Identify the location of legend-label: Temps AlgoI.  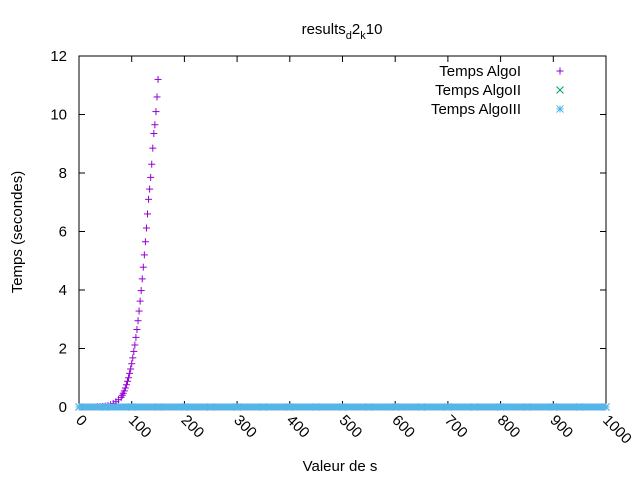
(480, 71).